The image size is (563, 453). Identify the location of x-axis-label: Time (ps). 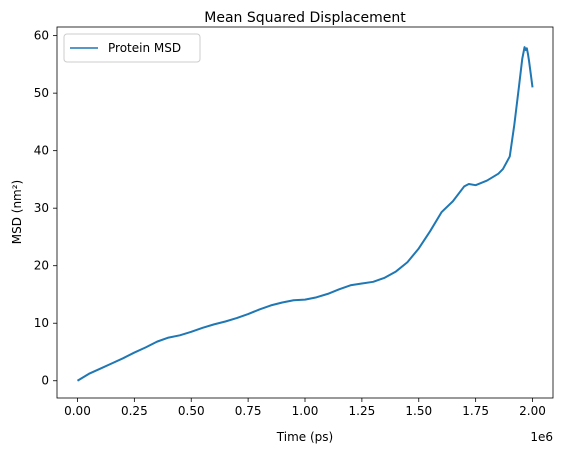
(304, 437).